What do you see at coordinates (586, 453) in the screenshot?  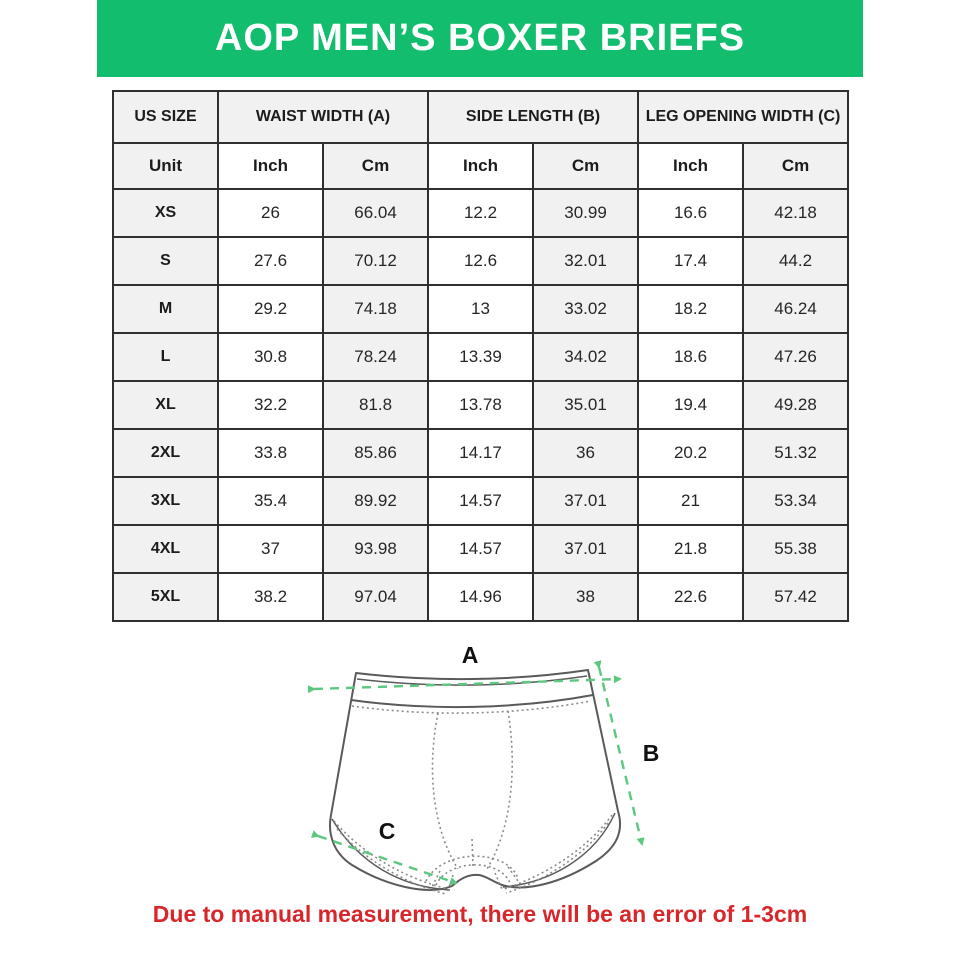 I see `value-cell: 36` at bounding box center [586, 453].